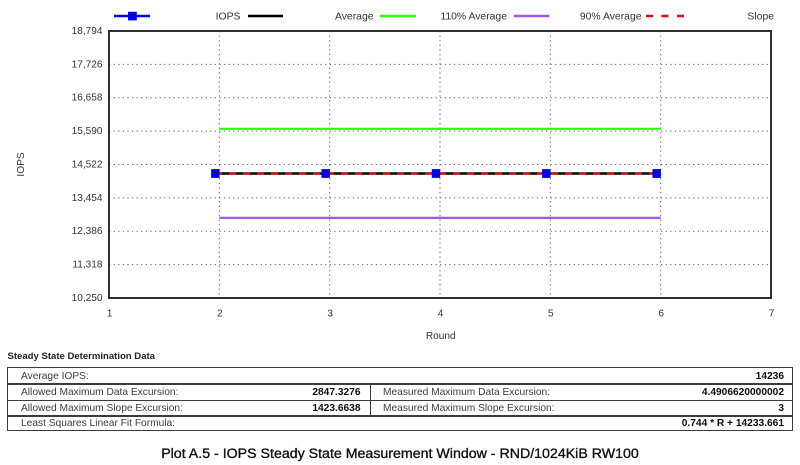 The height and width of the screenshot is (465, 800). What do you see at coordinates (87, 131) in the screenshot?
I see `svg-text: 15,590` at bounding box center [87, 131].